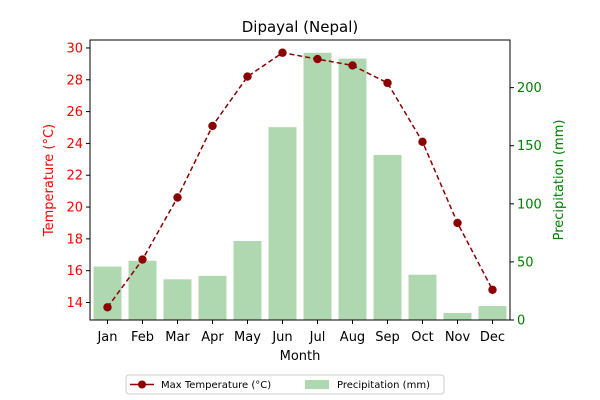 The height and width of the screenshot is (400, 600). I want to click on precip-bar-feb, so click(142, 290).